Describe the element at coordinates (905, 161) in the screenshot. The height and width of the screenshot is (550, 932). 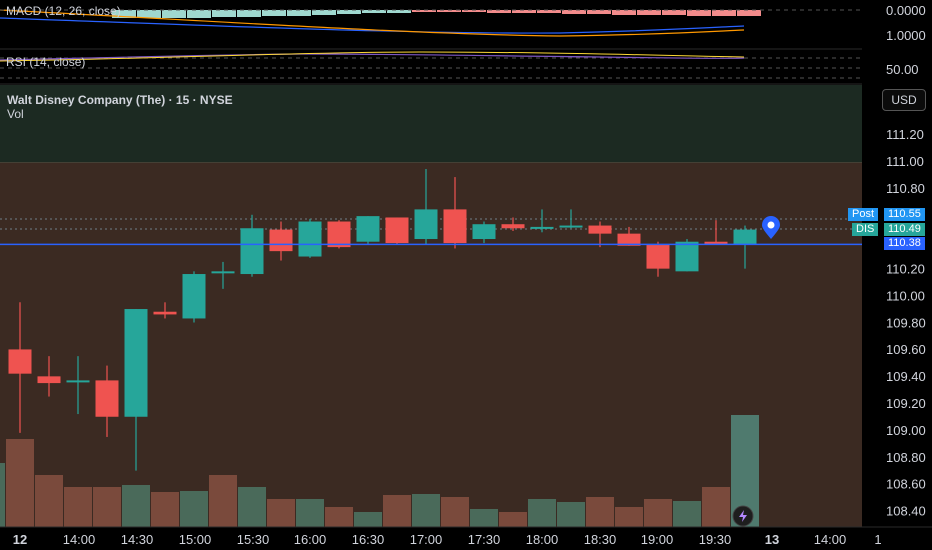
I see `price-tick: 111.00` at that location.